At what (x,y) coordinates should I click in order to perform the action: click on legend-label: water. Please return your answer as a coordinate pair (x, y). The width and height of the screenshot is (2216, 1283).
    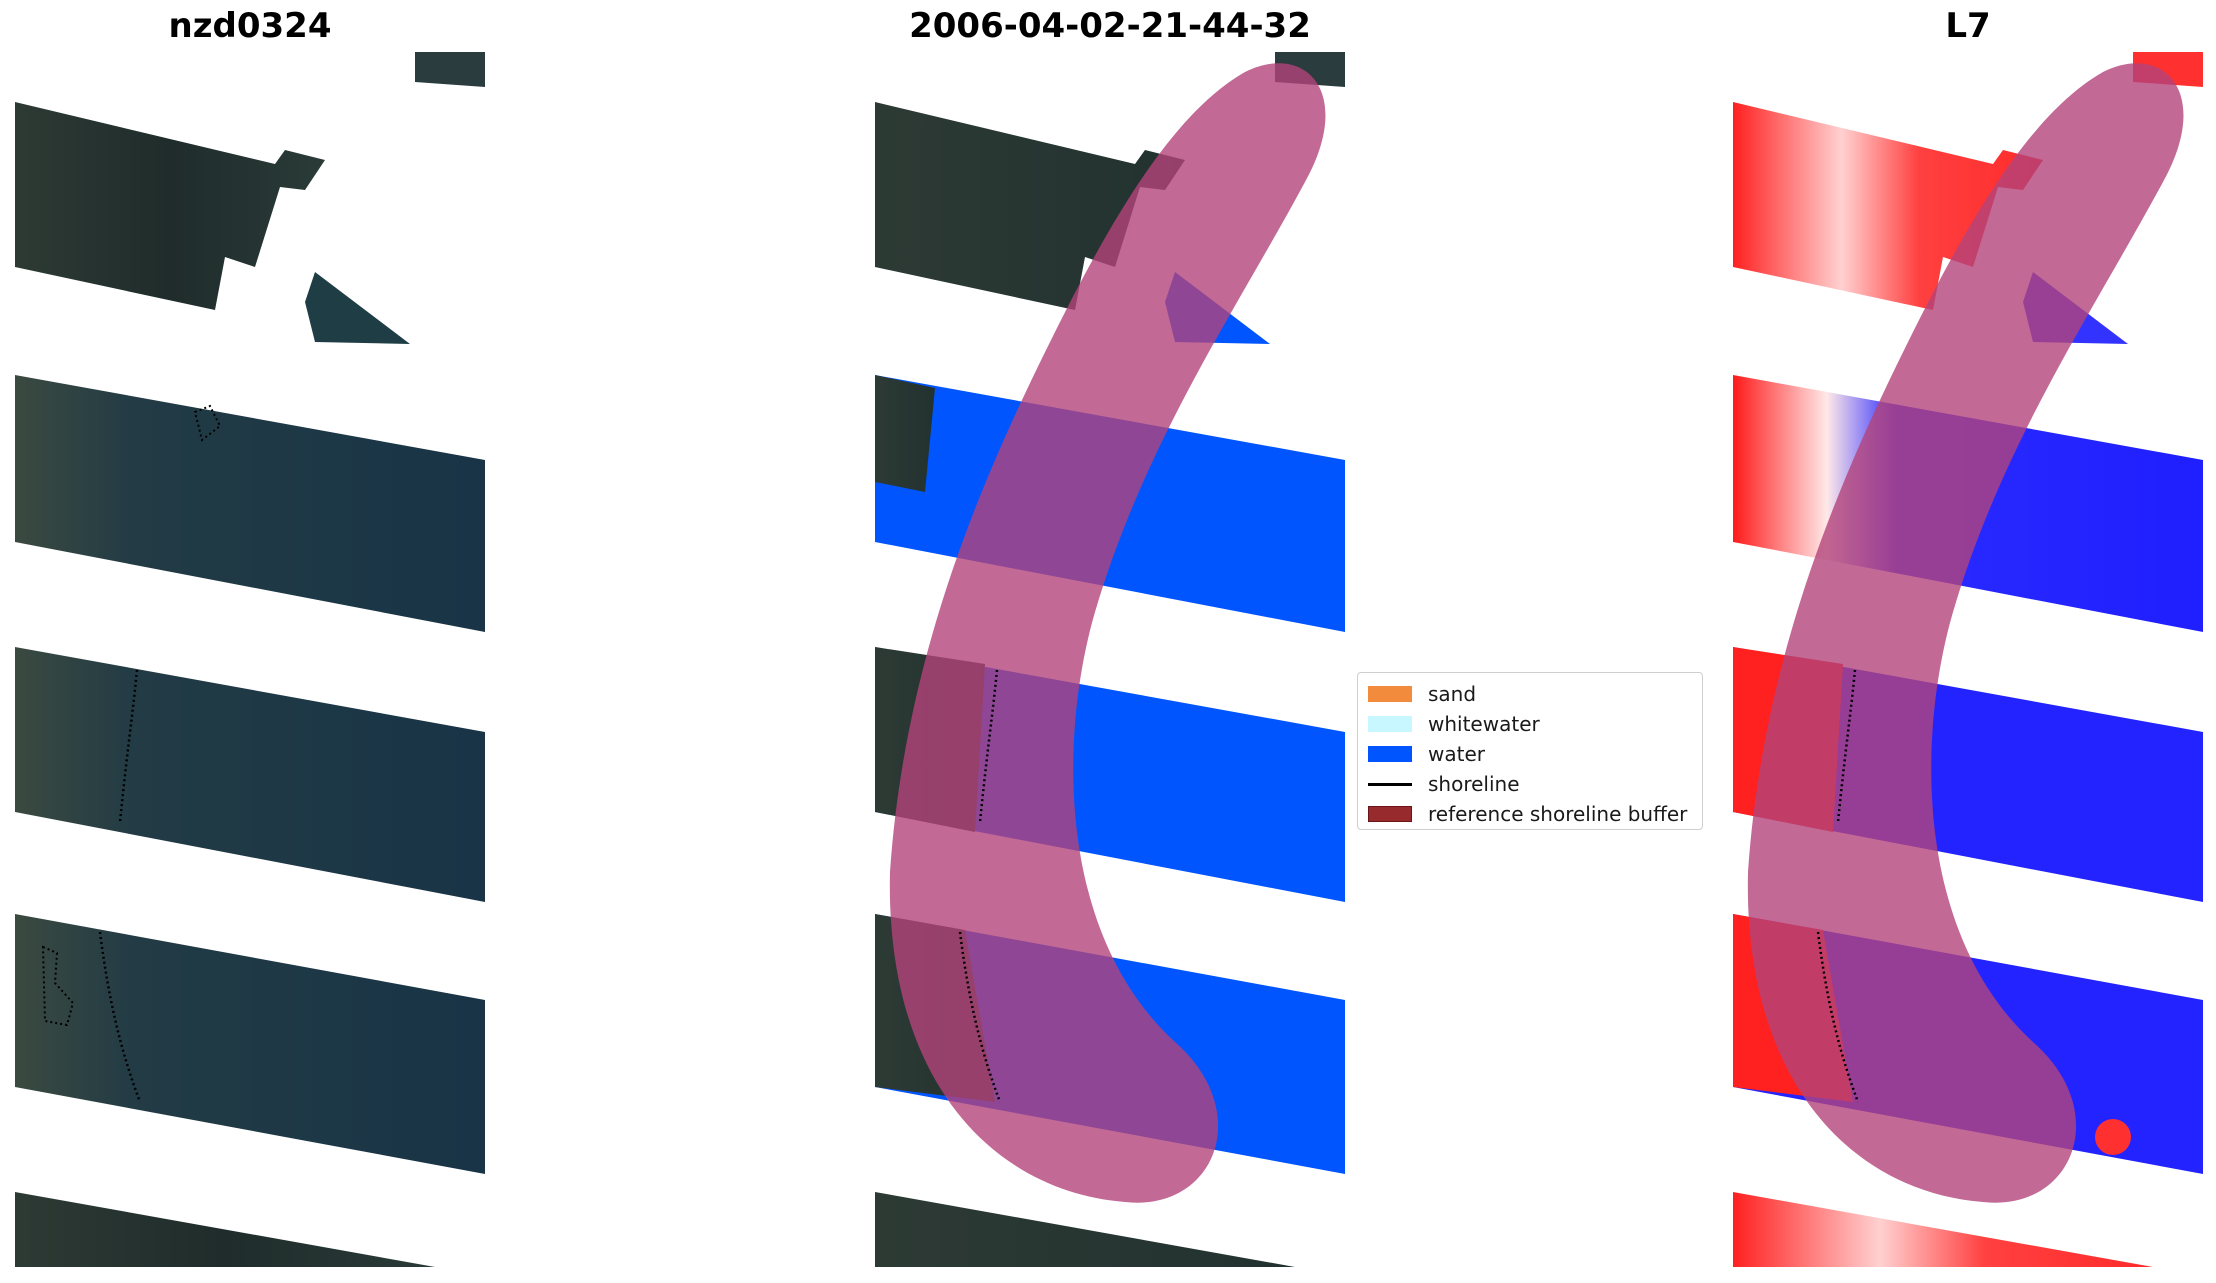
    Looking at the image, I should click on (1456, 754).